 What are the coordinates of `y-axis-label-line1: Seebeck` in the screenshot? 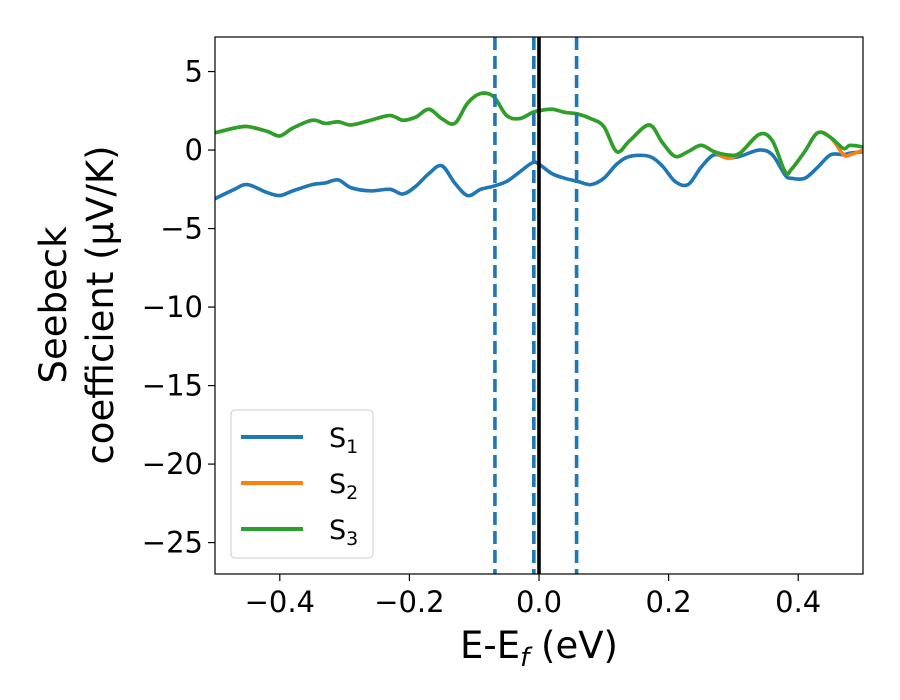 It's located at (53, 305).